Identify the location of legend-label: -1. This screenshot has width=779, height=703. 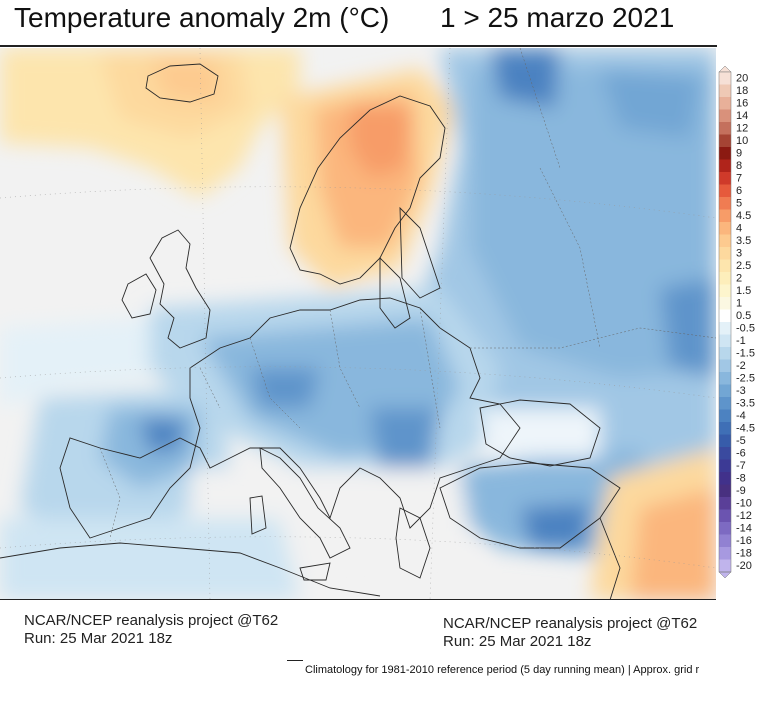
(741, 341).